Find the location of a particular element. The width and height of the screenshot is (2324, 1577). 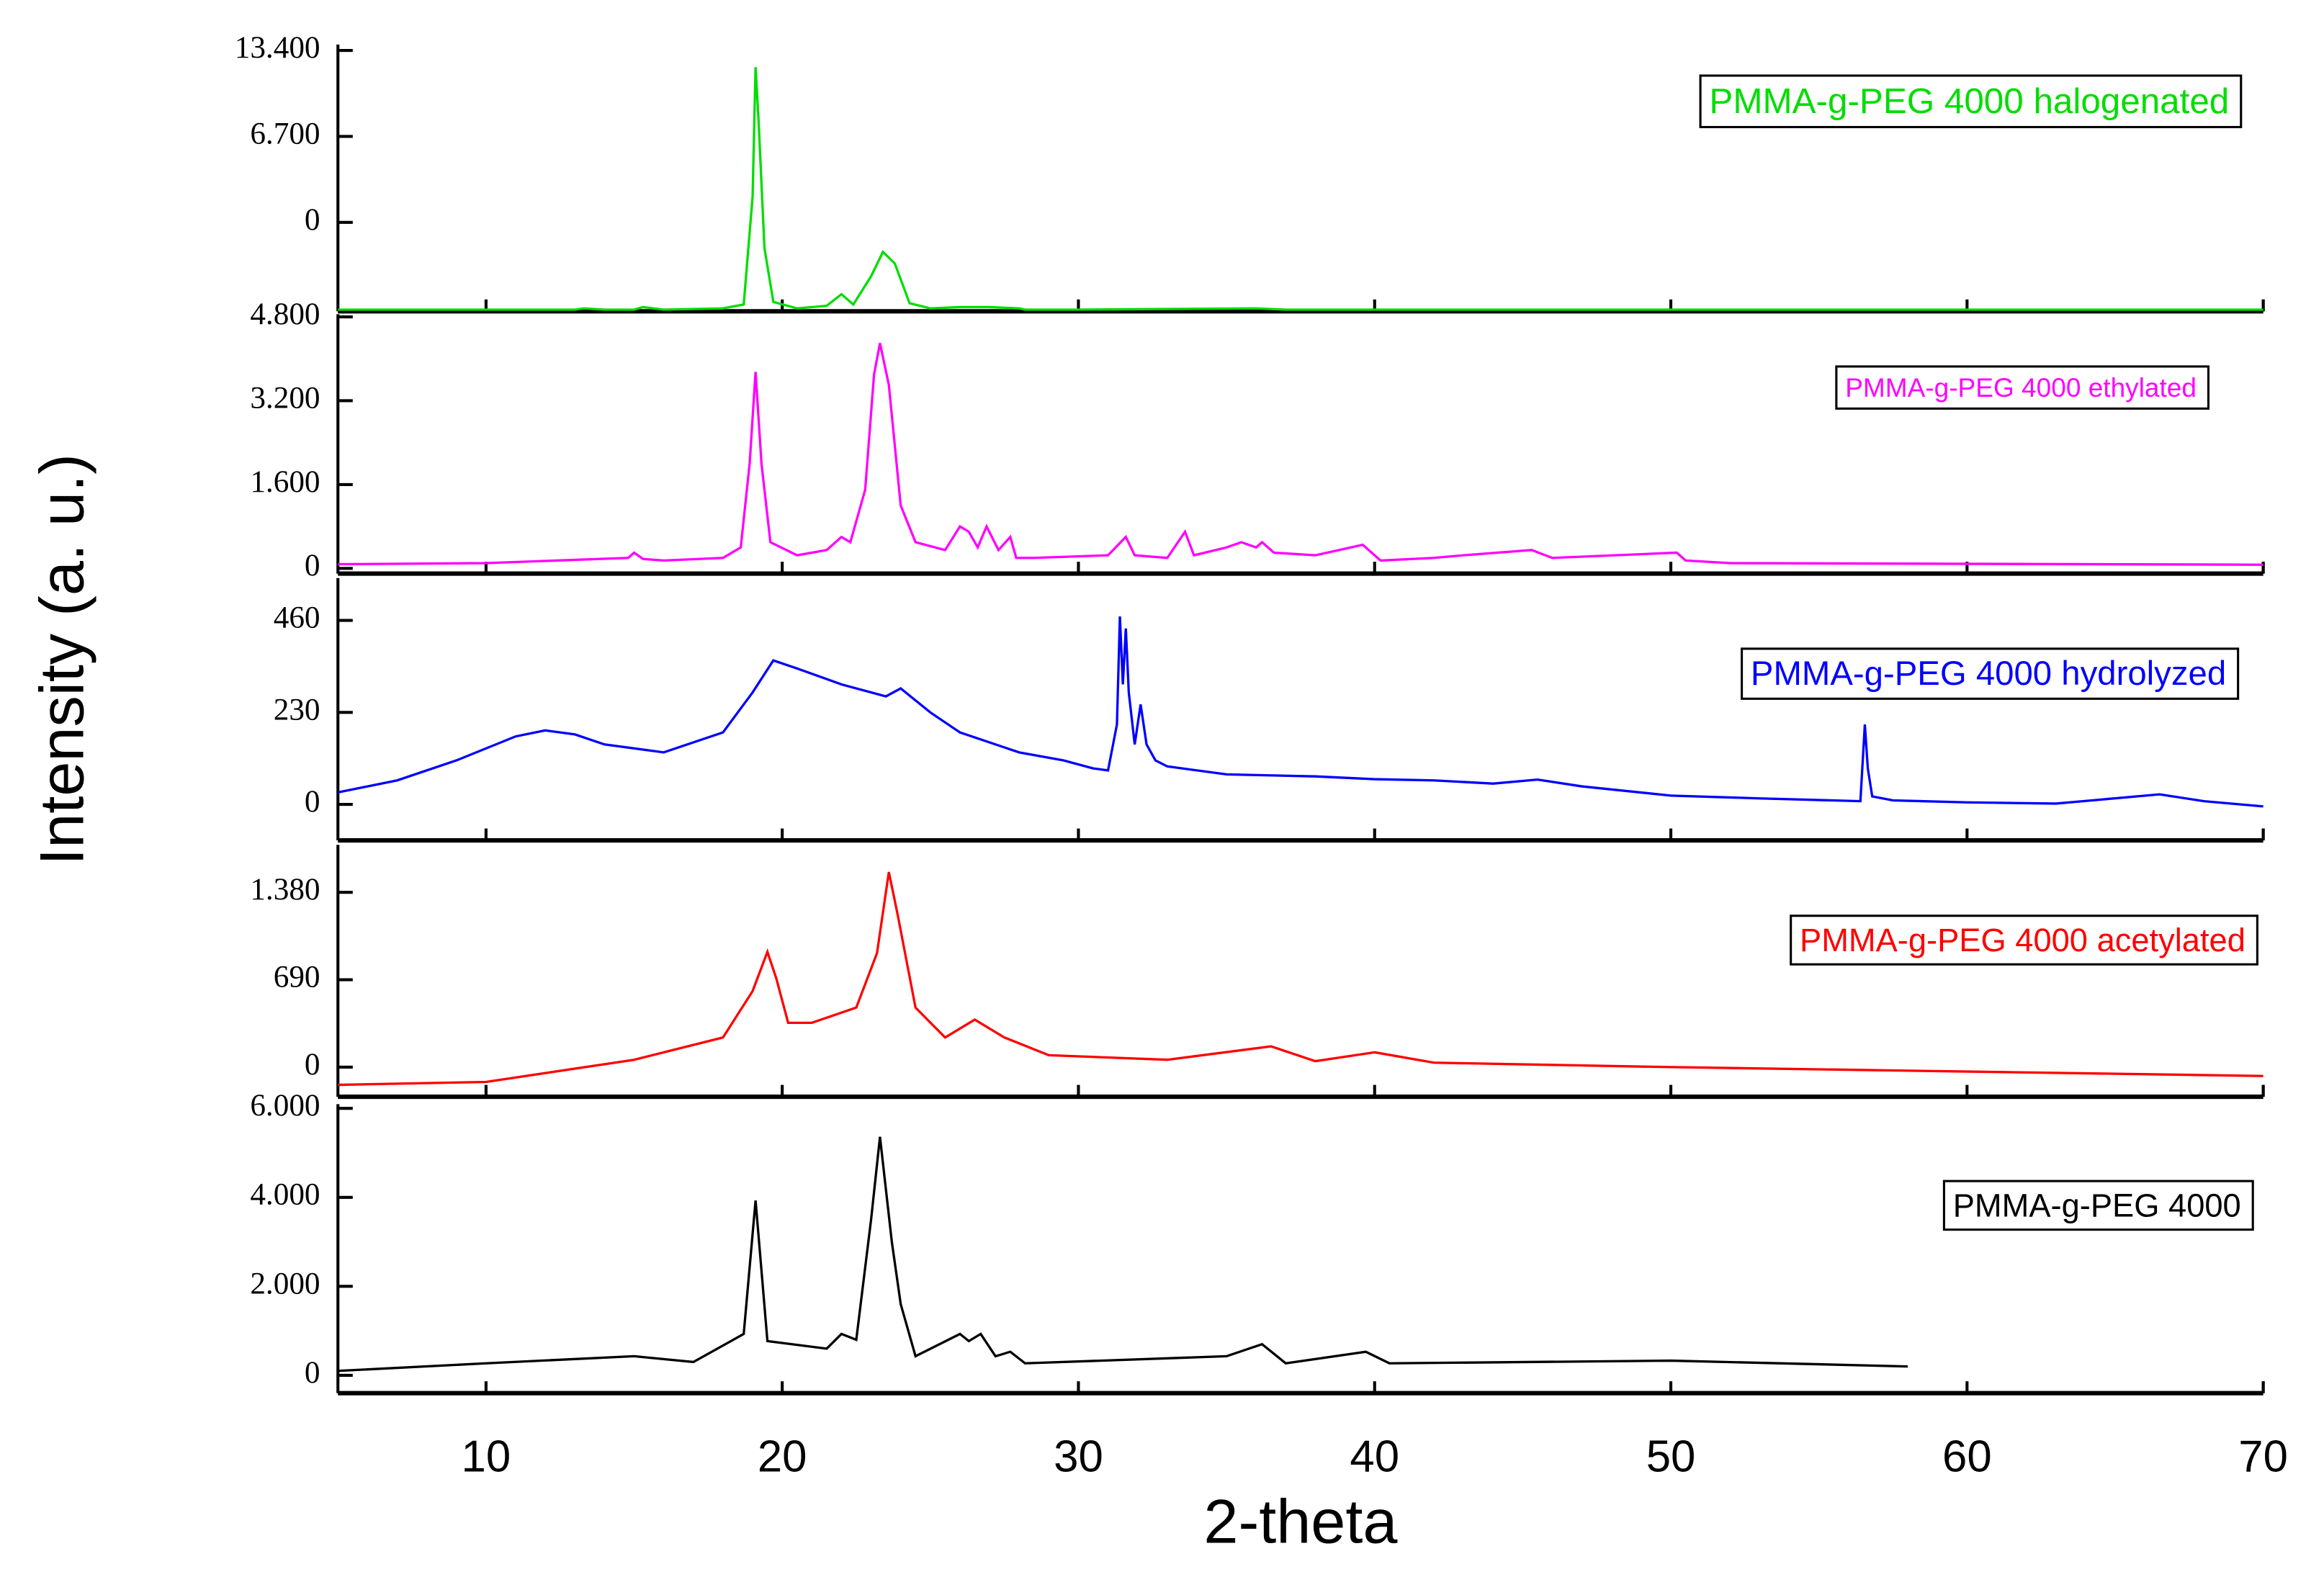

legend: PMMA-g-PEG 4000 halogenated is located at coordinates (1971, 102).